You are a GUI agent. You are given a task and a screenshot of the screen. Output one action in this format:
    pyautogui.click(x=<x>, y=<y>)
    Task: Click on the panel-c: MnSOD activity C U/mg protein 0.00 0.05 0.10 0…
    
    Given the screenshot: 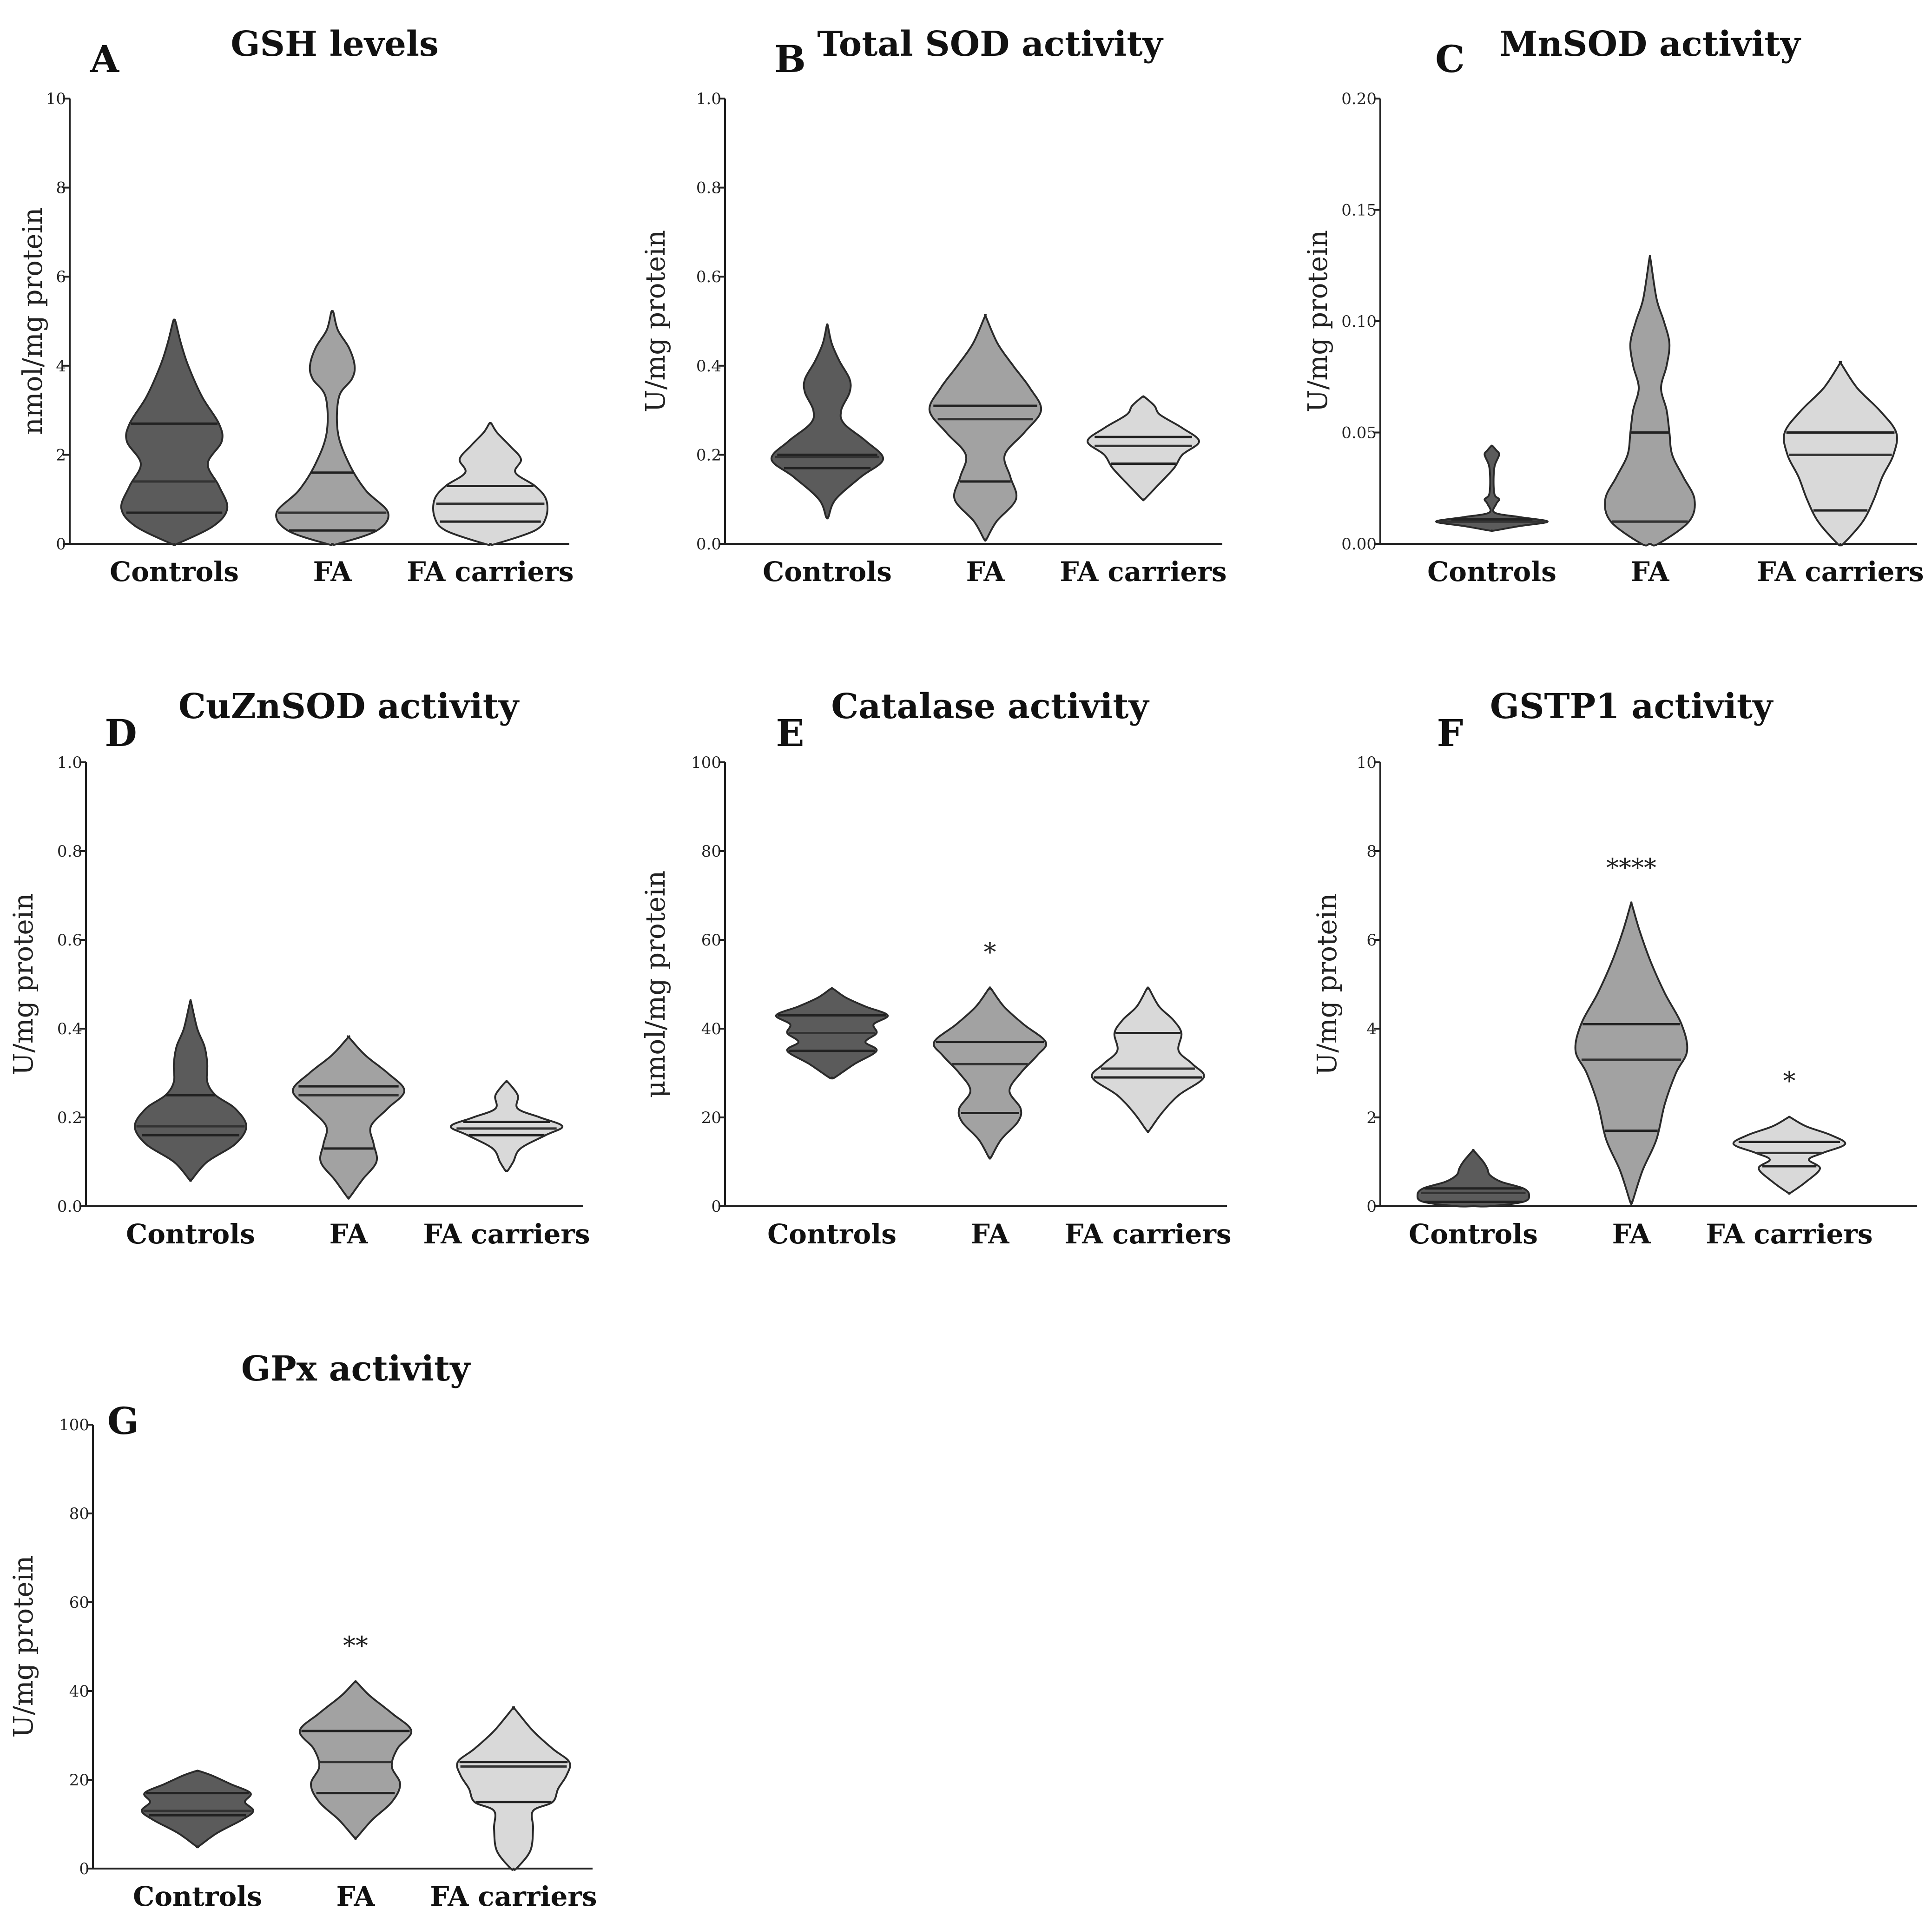 What is the action you would take?
    pyautogui.click(x=1613, y=306)
    